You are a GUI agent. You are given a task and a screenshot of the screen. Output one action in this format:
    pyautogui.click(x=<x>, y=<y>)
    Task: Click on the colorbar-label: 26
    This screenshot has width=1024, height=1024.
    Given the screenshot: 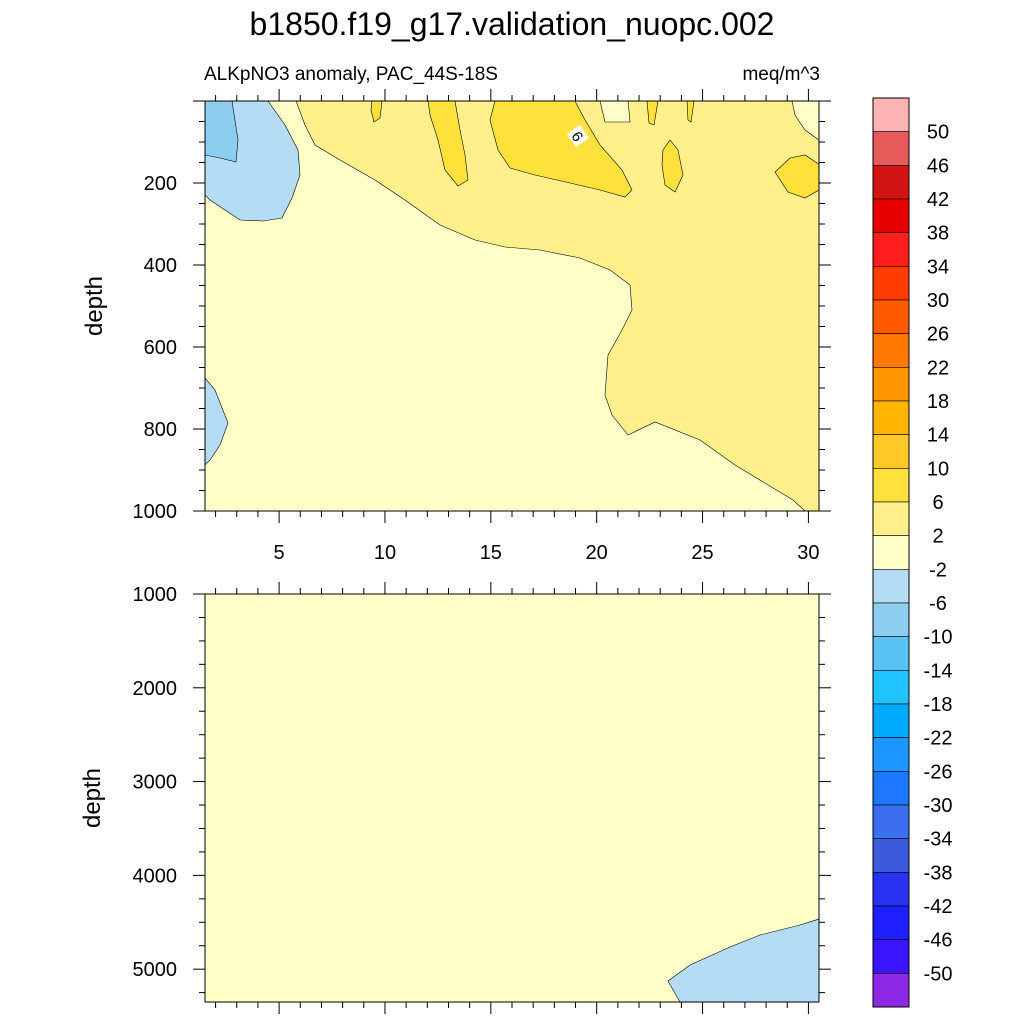 What is the action you would take?
    pyautogui.click(x=938, y=335)
    